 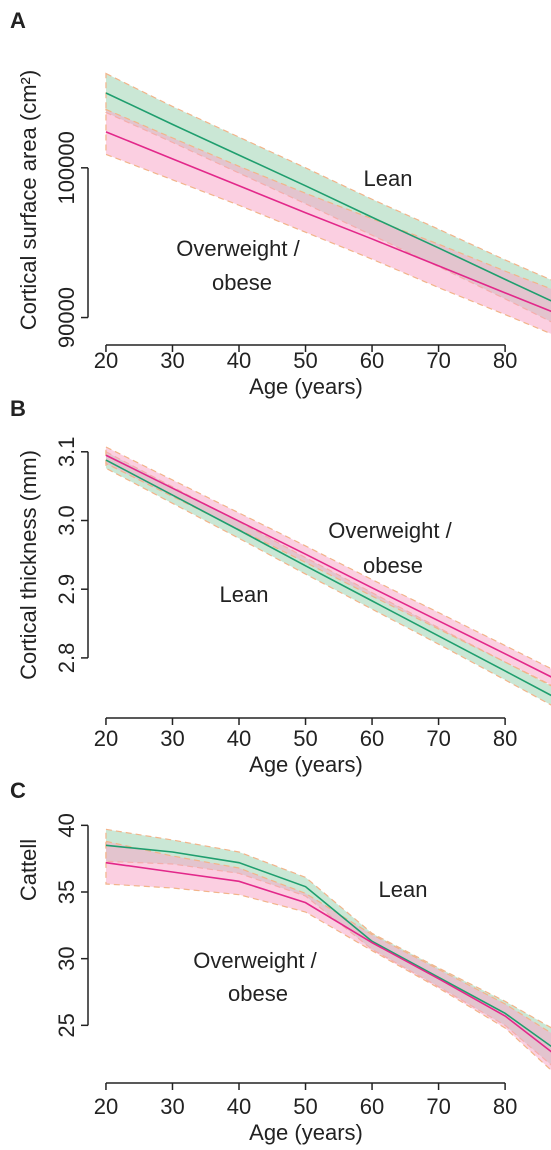 What do you see at coordinates (28, 870) in the screenshot?
I see `y-axis-label: Cattell` at bounding box center [28, 870].